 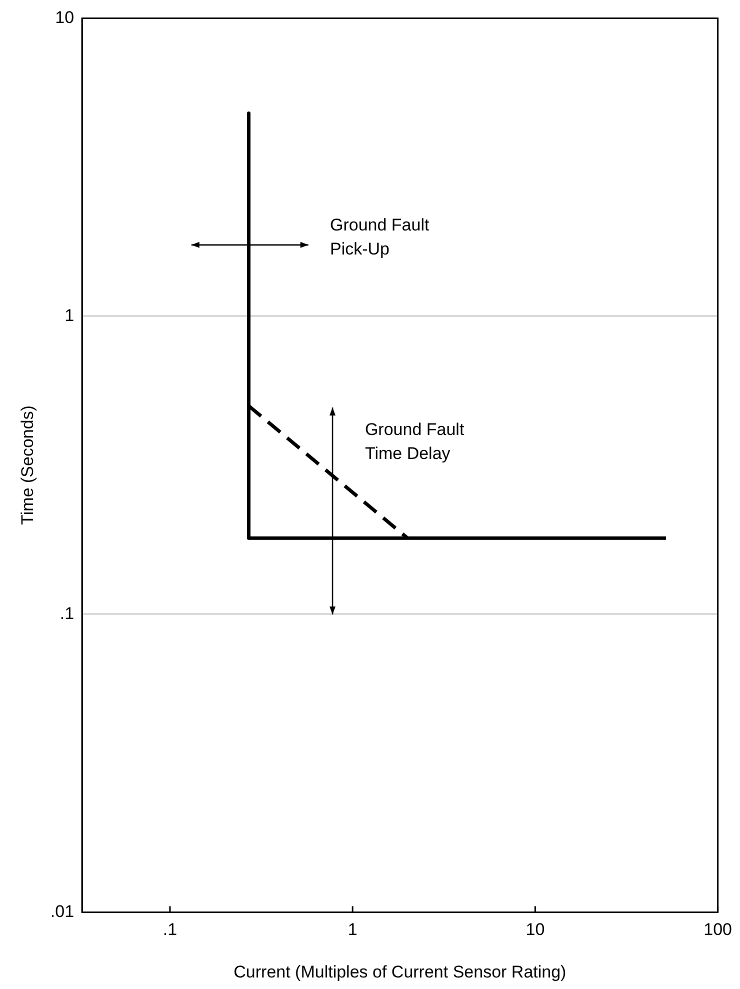 I want to click on y-tick-label: .1, so click(x=67, y=613).